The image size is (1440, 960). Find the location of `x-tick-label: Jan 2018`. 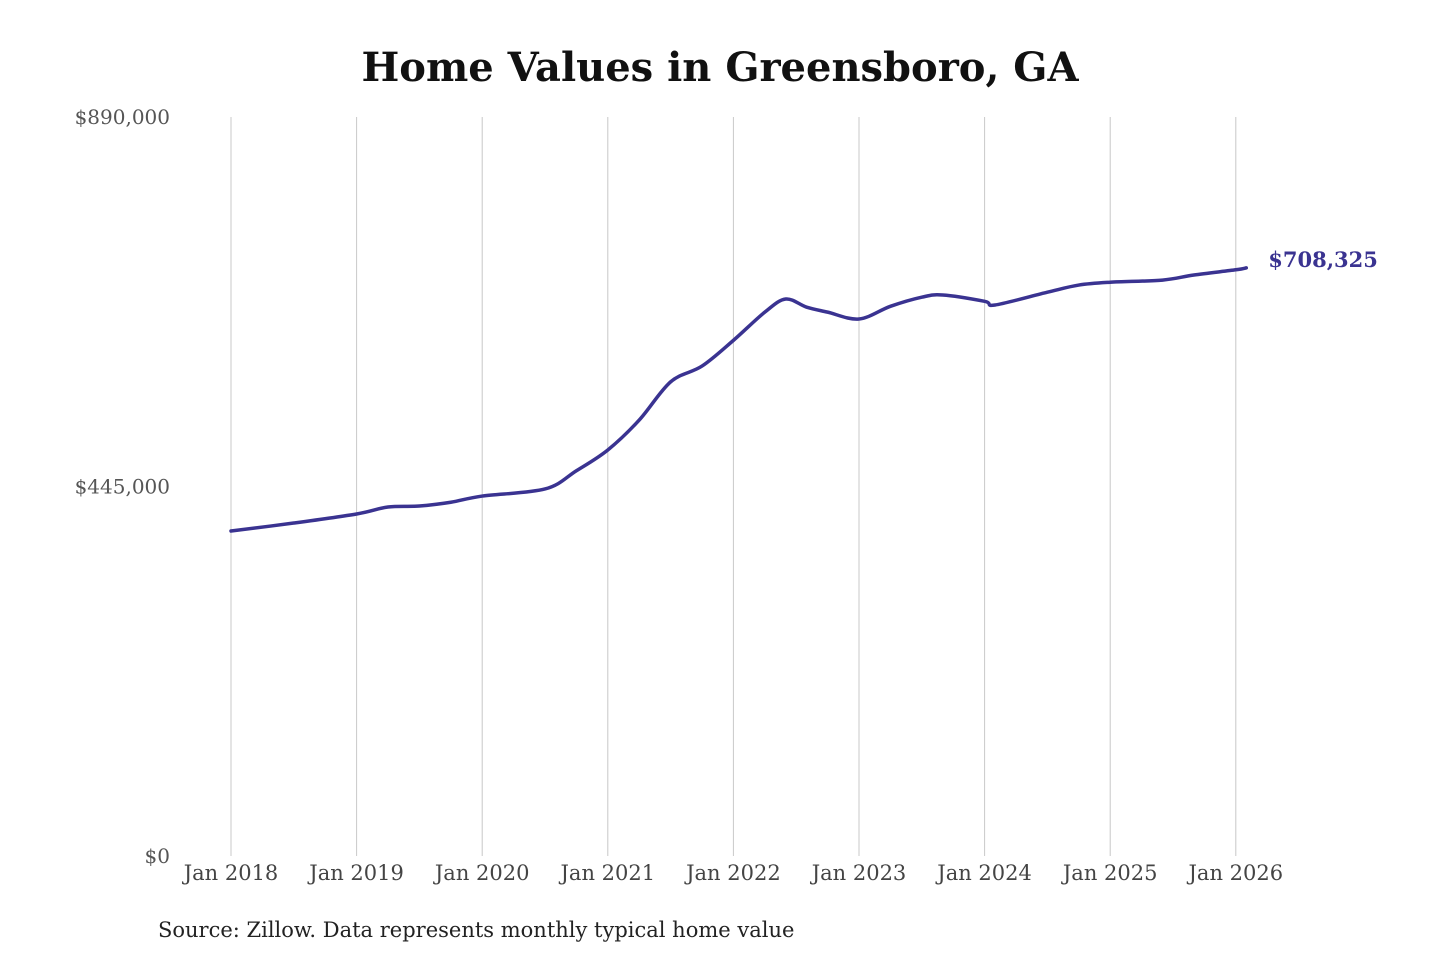

x-tick-label: Jan 2018 is located at coordinates (230, 873).